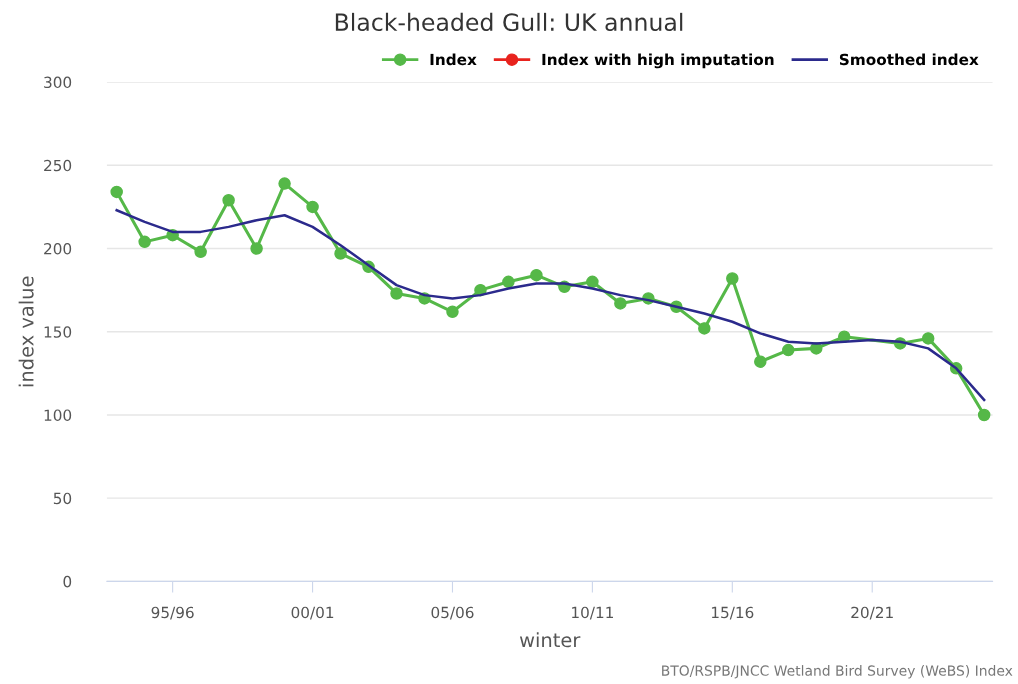  I want to click on y-tick-label: 300, so click(58, 82).